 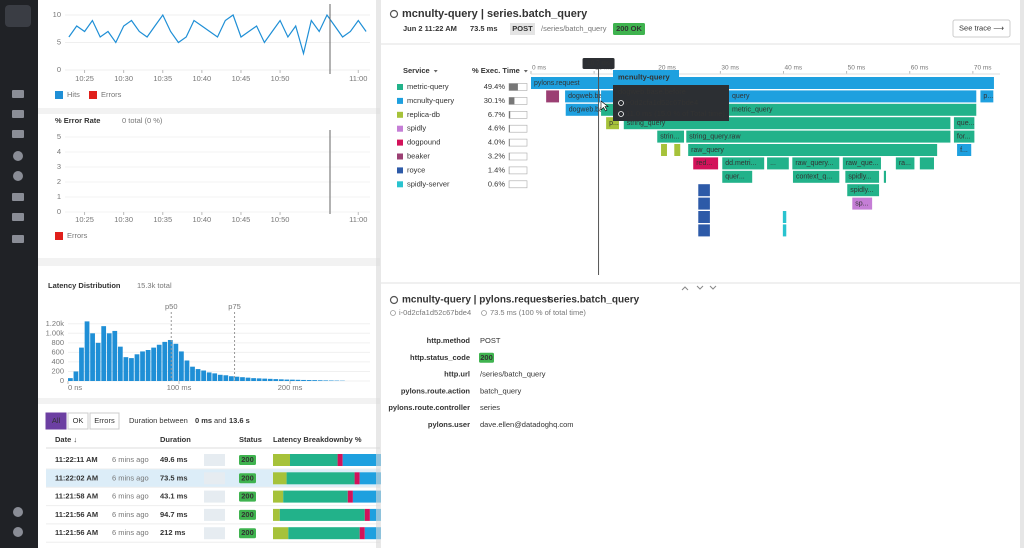 What do you see at coordinates (490, 340) in the screenshot?
I see `tag-value: POST` at bounding box center [490, 340].